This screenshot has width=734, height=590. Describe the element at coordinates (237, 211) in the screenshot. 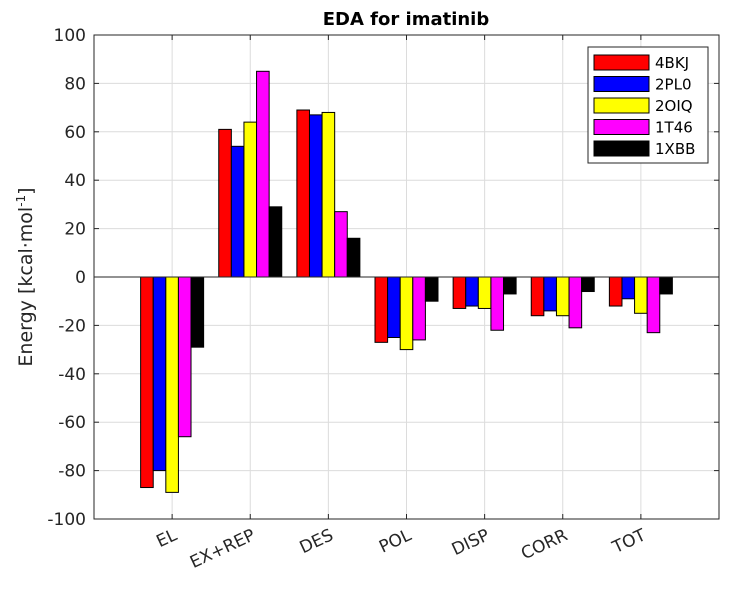

I see `bar-2pl0-ex-rep` at that location.